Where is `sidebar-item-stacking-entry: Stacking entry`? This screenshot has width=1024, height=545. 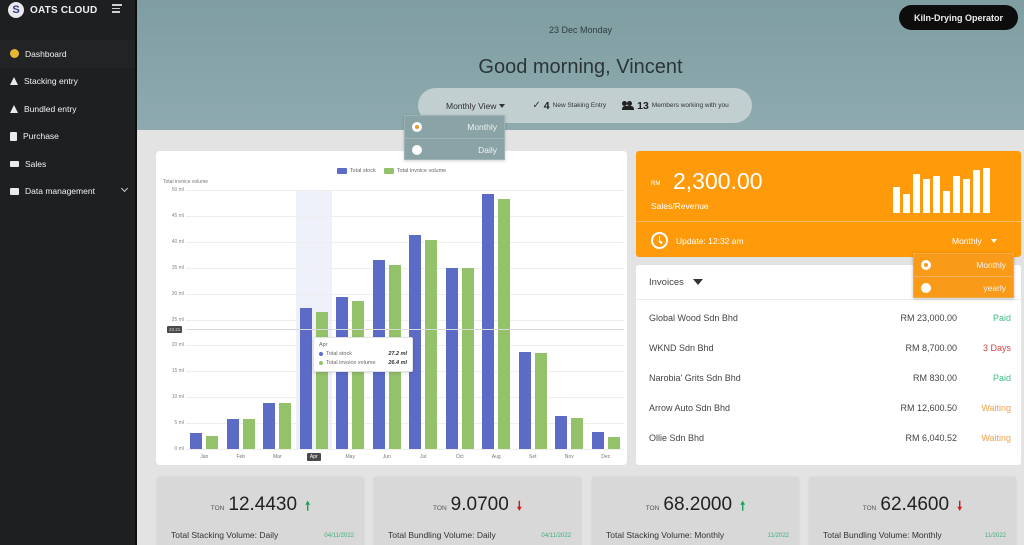 sidebar-item-stacking-entry: Stacking entry is located at coordinates (67, 82).